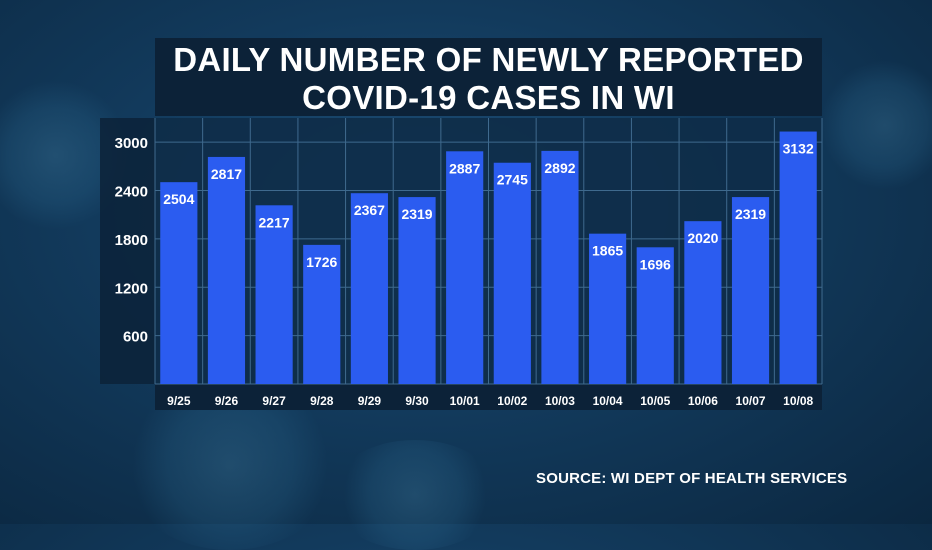  Describe the element at coordinates (465, 401) in the screenshot. I see `x-tick-label: 10/01` at that location.